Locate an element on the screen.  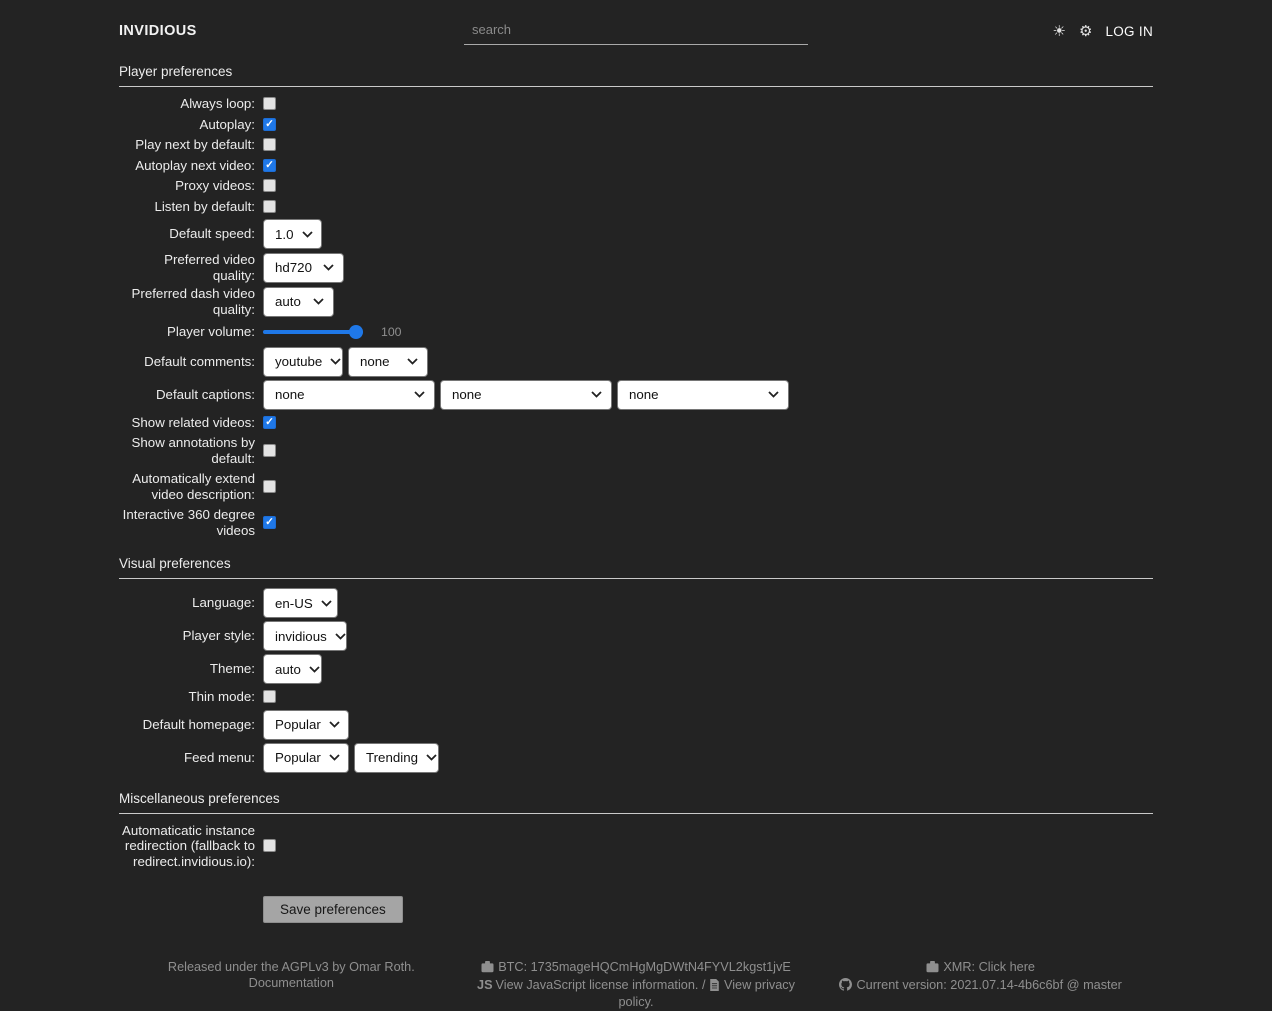
pref-control-proxy-videos is located at coordinates (269, 186).